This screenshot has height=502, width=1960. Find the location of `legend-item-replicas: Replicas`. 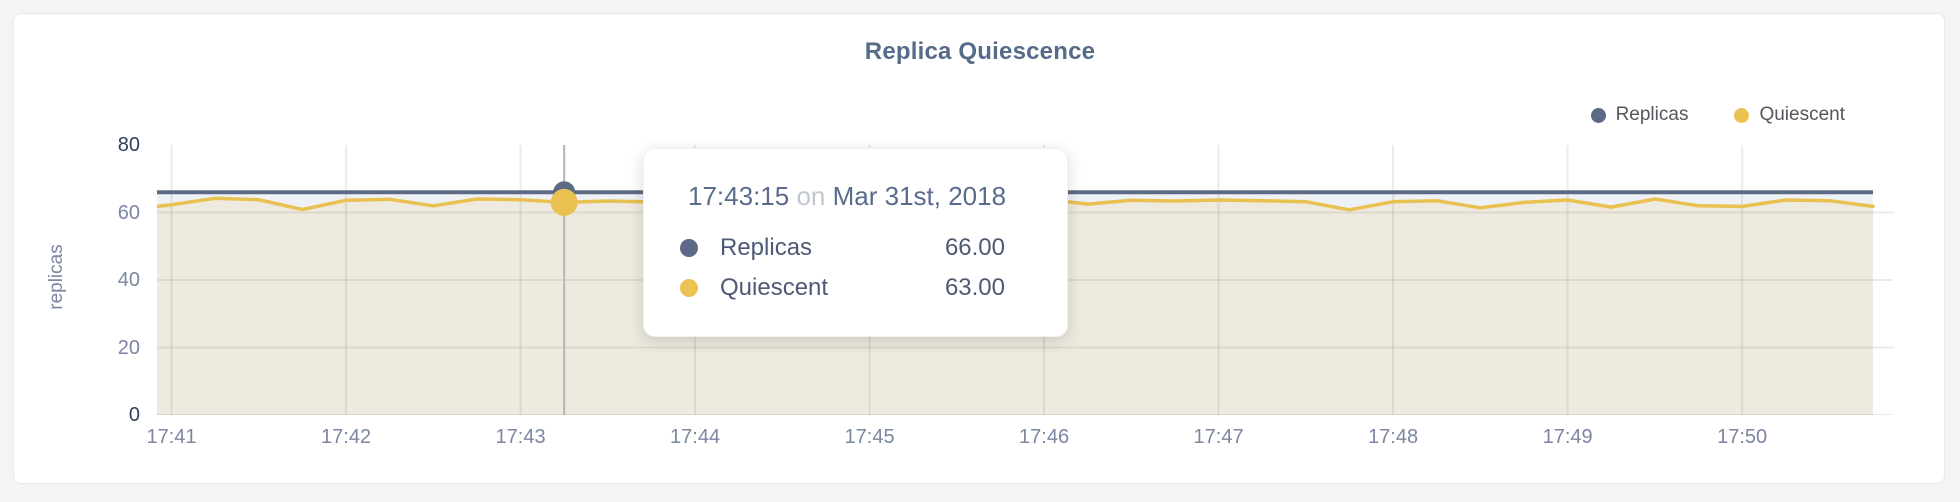

legend-item-replicas: Replicas is located at coordinates (1639, 115).